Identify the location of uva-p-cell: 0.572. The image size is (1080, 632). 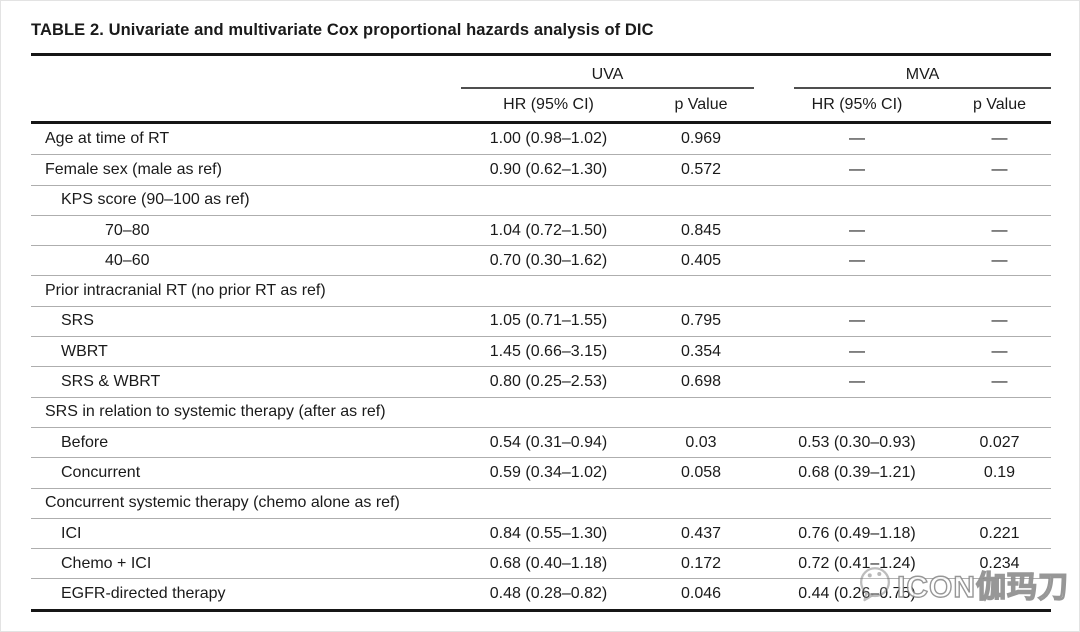
(701, 169).